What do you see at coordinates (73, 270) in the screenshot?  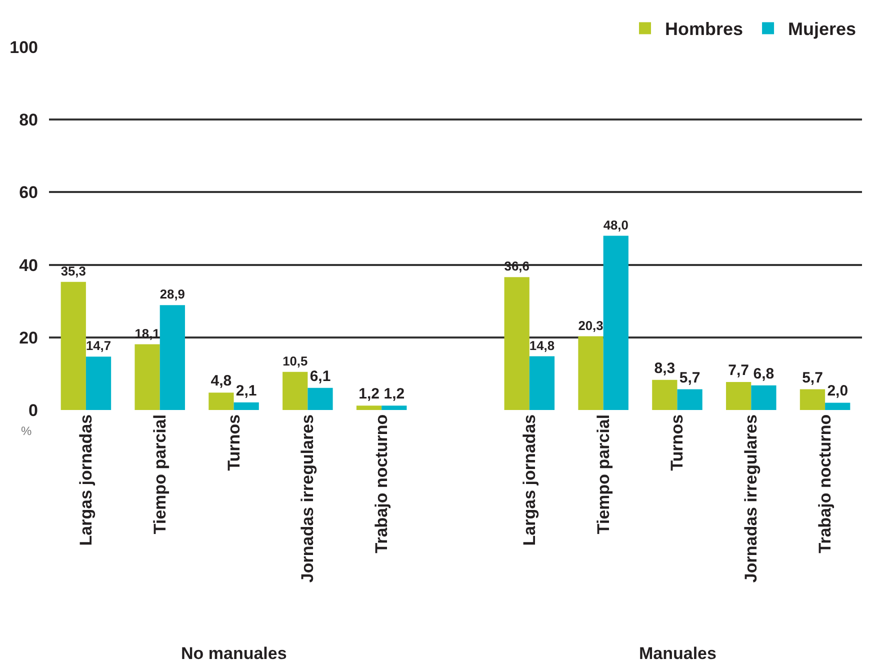 I see `data-label: 35,3` at bounding box center [73, 270].